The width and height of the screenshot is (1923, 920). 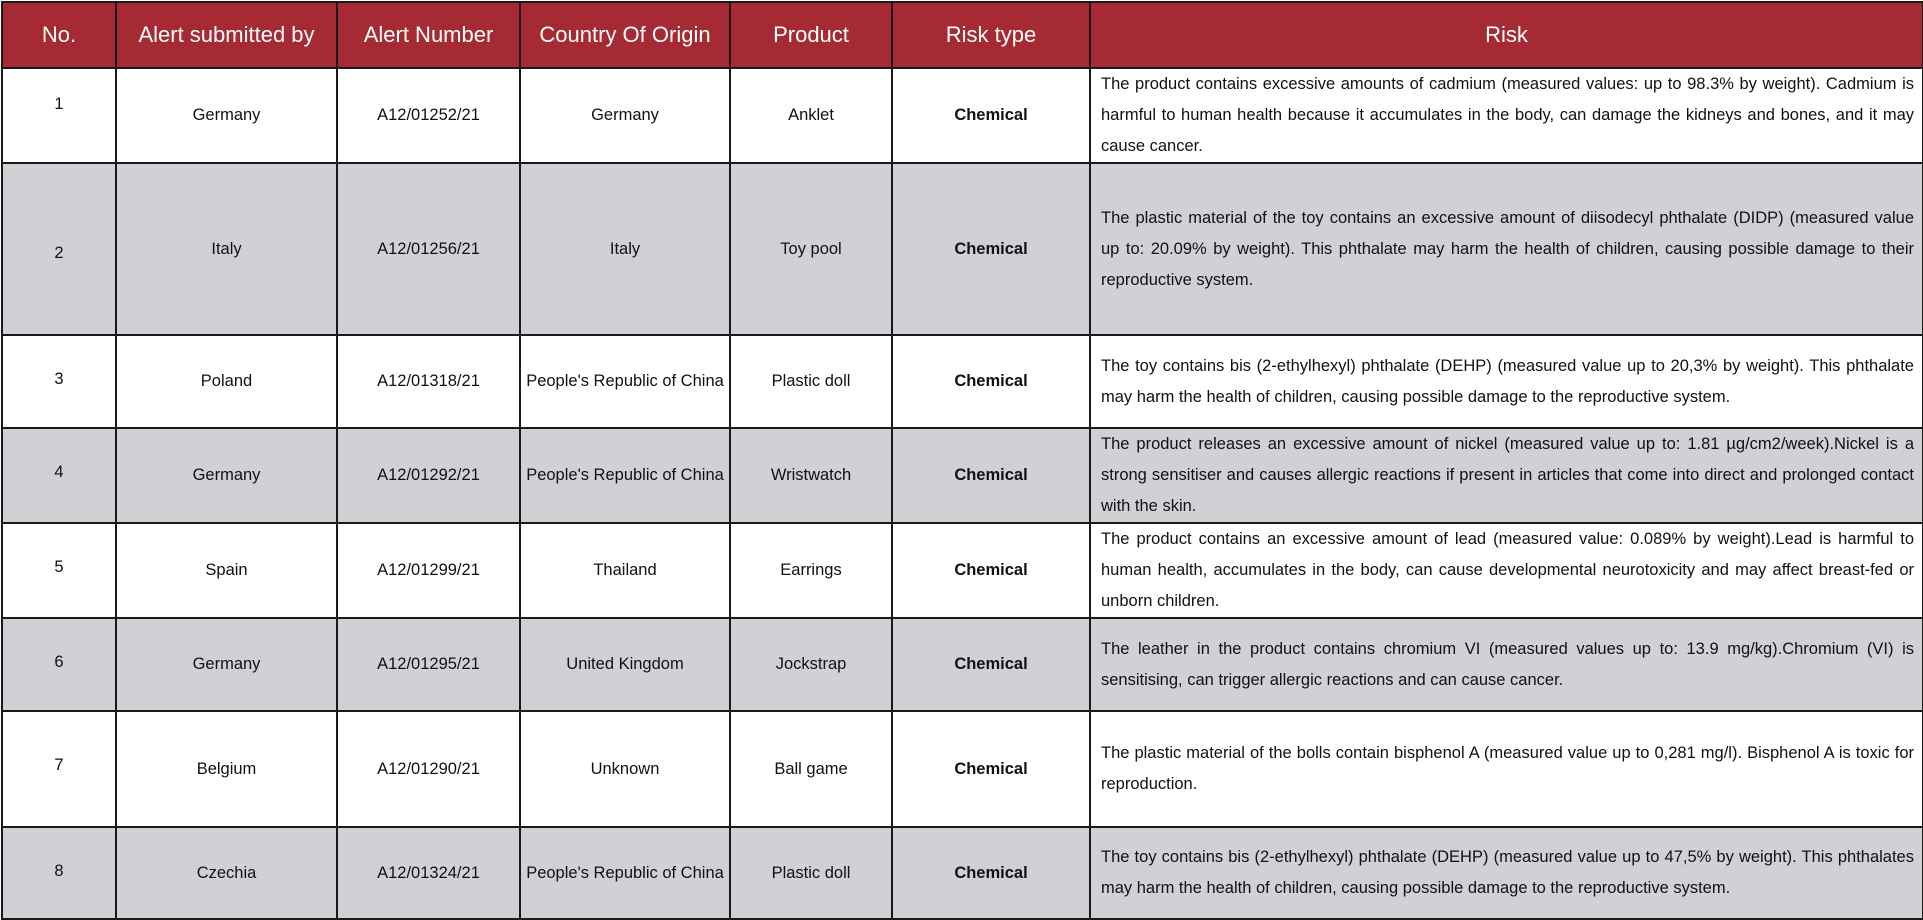 I want to click on cell-product: Anklet, so click(x=811, y=115).